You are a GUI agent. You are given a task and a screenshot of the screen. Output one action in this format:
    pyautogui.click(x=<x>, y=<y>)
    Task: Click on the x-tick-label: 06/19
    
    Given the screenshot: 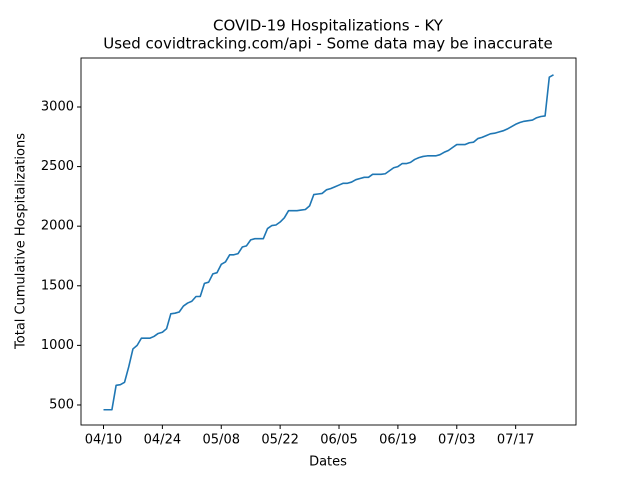 What is the action you would take?
    pyautogui.click(x=397, y=440)
    